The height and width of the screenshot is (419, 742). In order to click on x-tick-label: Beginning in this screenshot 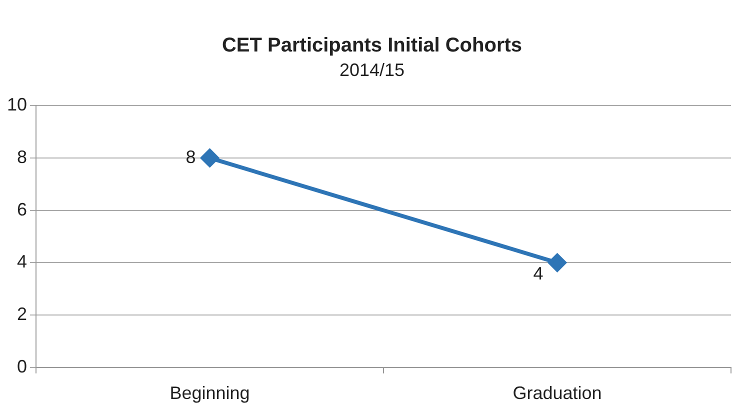, I will do `click(210, 393)`.